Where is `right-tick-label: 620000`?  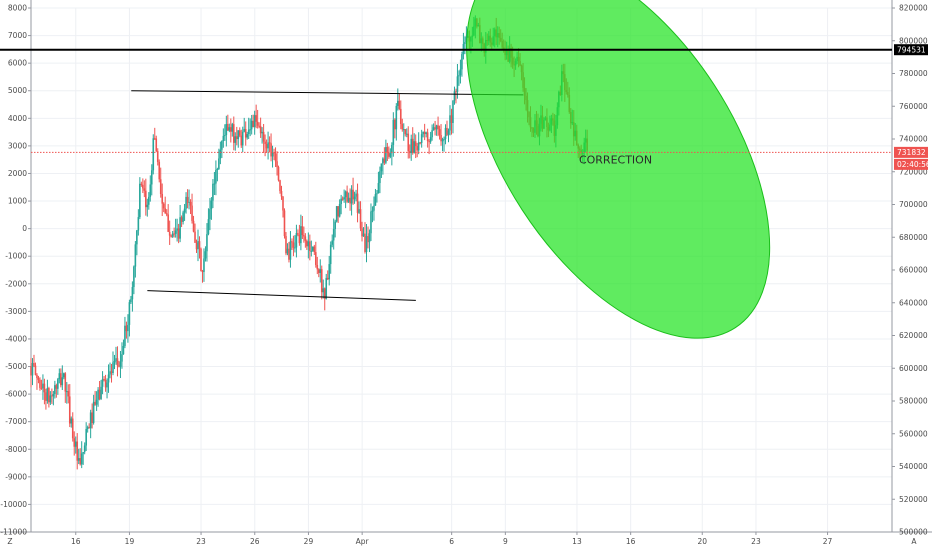
right-tick-label: 620000 is located at coordinates (913, 335).